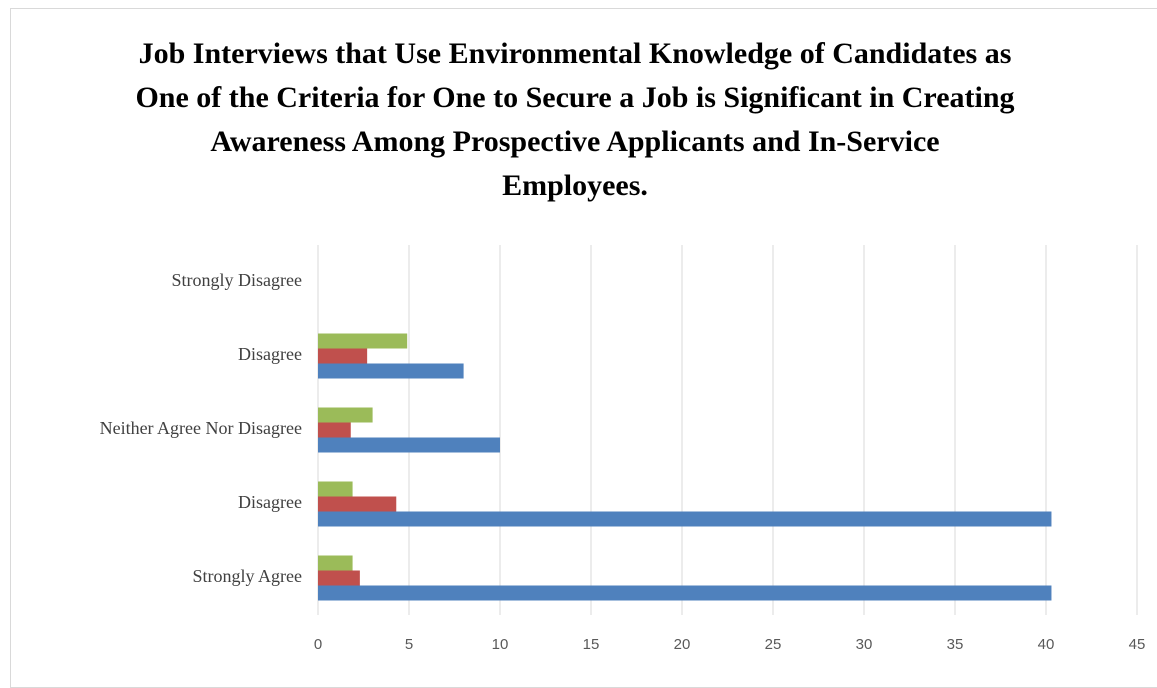 This screenshot has height=688, width=1157. What do you see at coordinates (237, 280) in the screenshot?
I see `y-tick-label: Strongly Disagree` at bounding box center [237, 280].